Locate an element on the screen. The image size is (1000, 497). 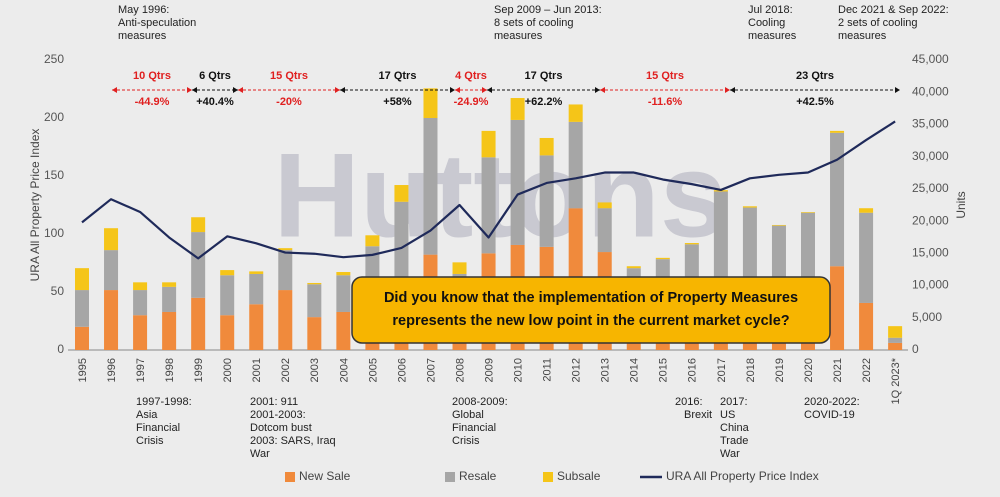
x-tick-label: 2004 is located at coordinates (344, 370).